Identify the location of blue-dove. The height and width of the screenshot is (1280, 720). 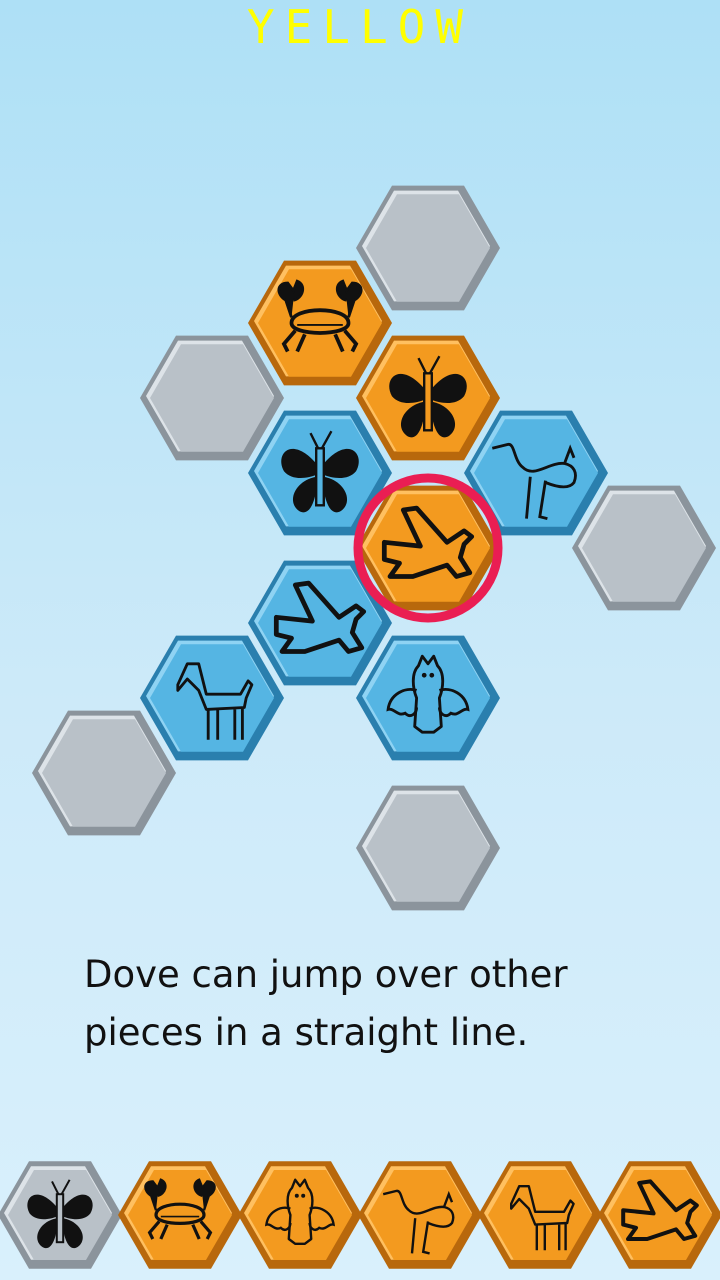
(320, 623).